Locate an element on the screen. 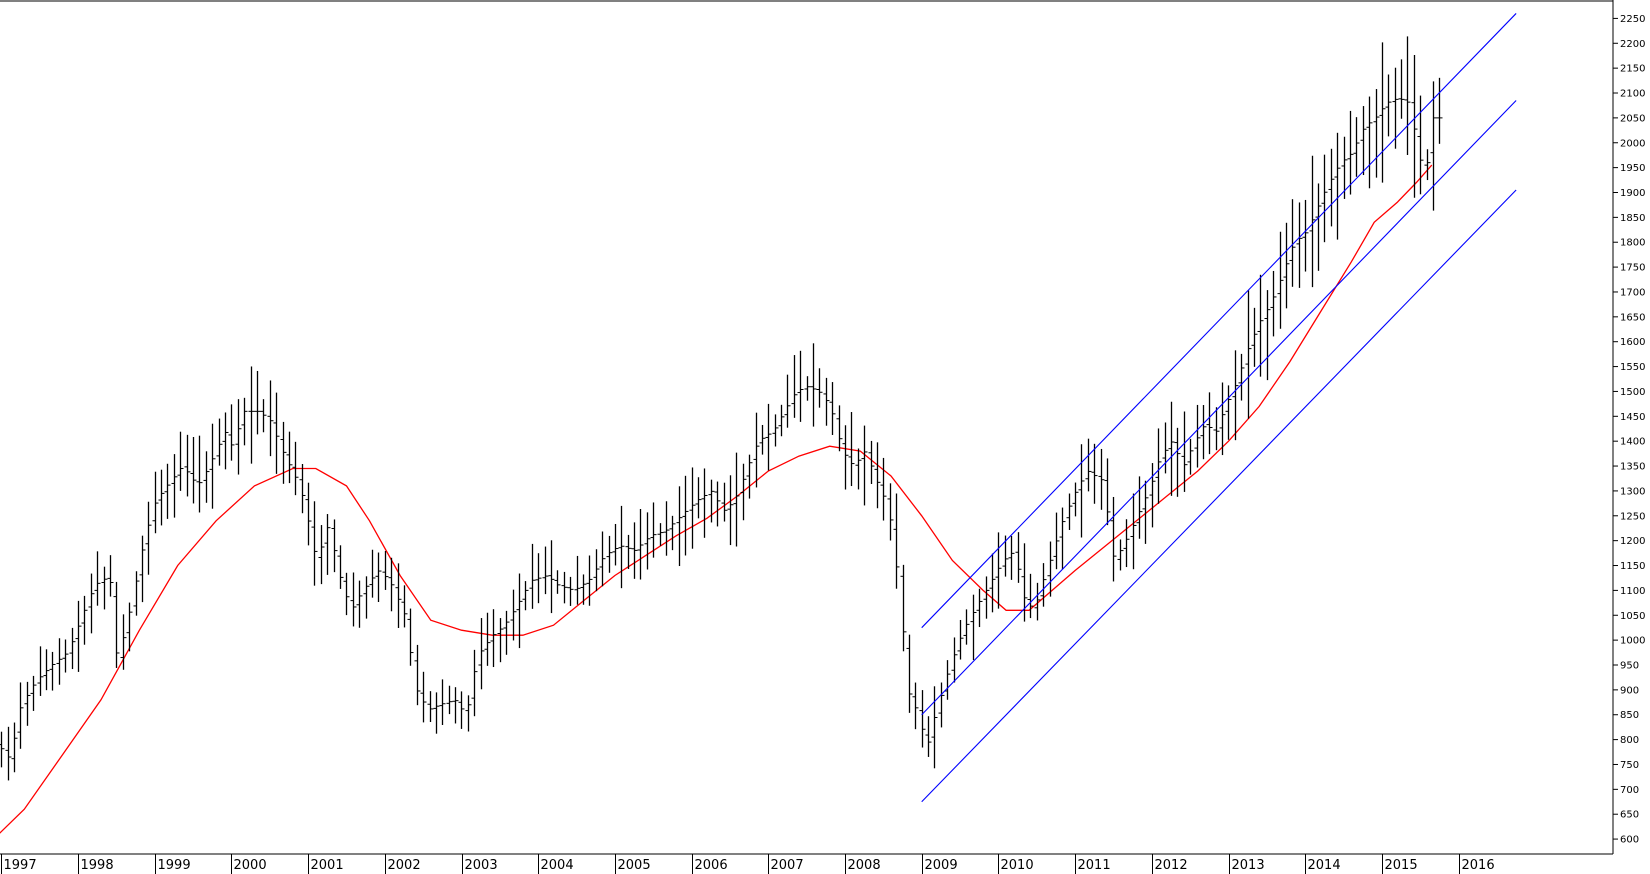 This screenshot has width=1650, height=874. y-tick-label: 800 is located at coordinates (1629, 740).